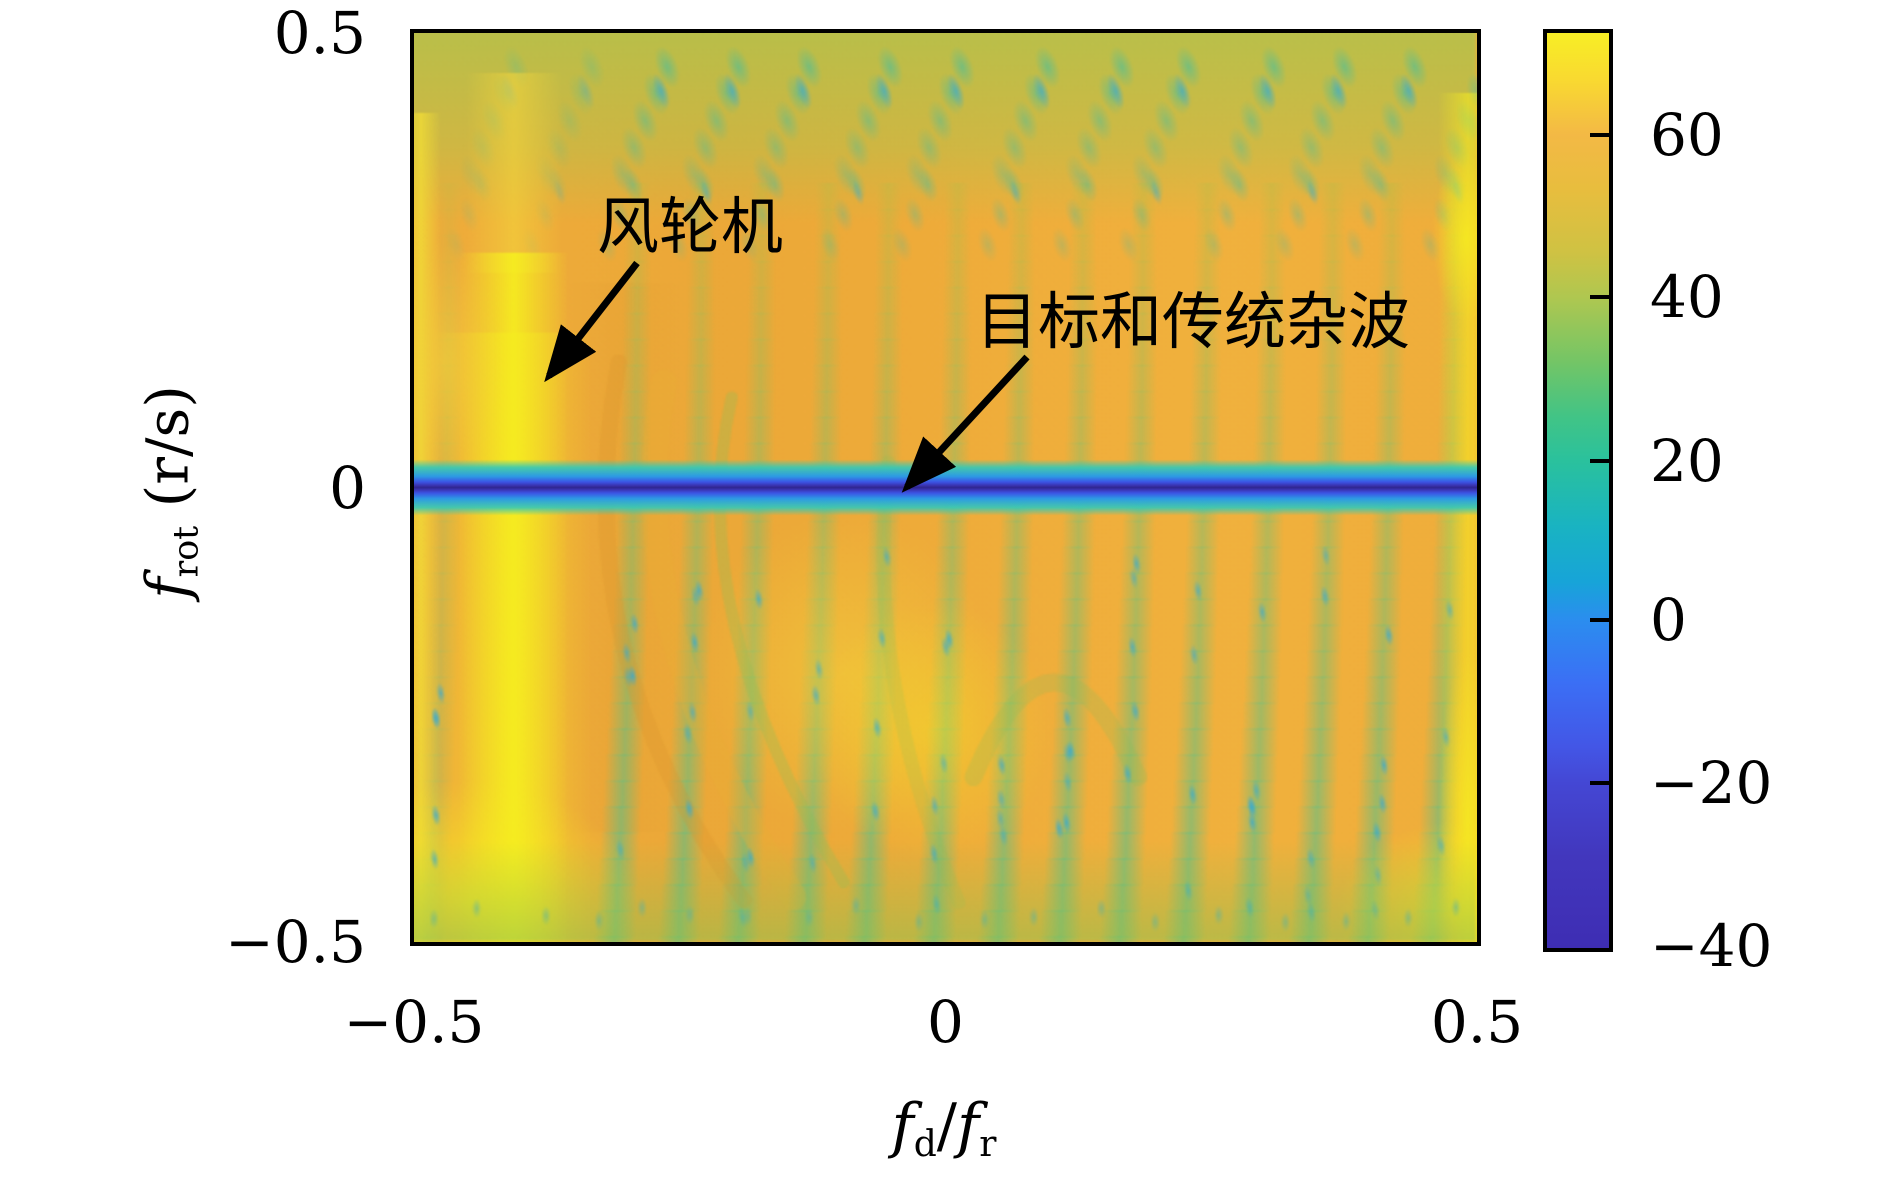  I want to click on colorbar-gradient, so click(1578, 490).